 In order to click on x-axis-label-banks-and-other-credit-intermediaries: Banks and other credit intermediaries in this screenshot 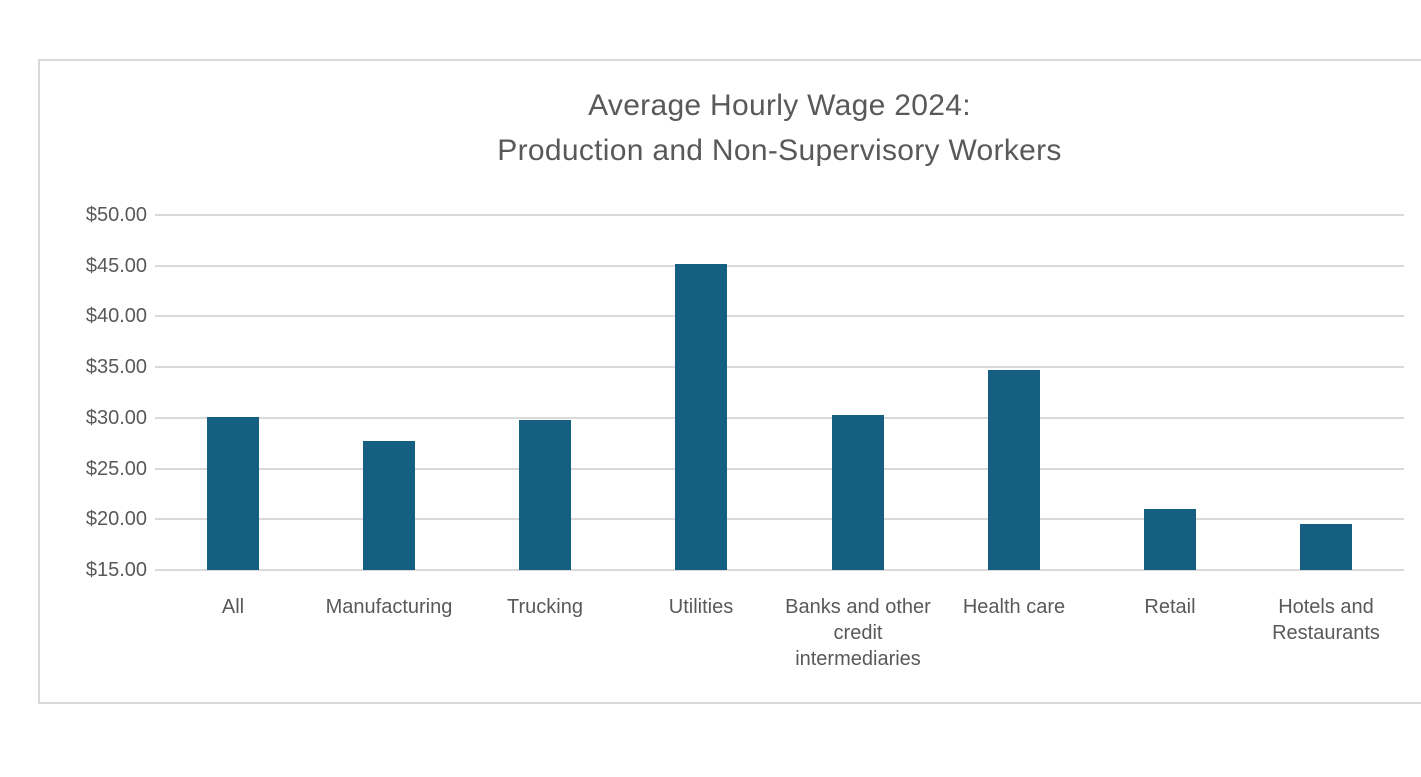, I will do `click(858, 633)`.